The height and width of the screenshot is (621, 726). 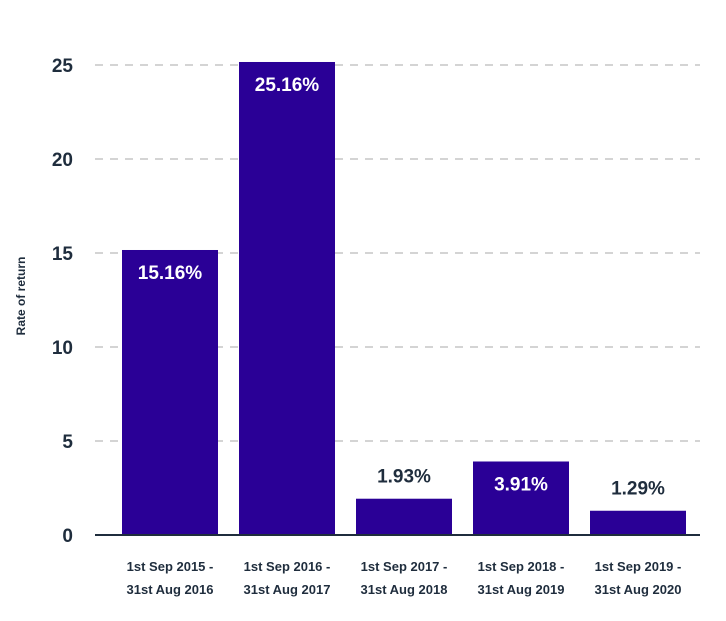 I want to click on y-tick-label: 5, so click(x=67, y=442).